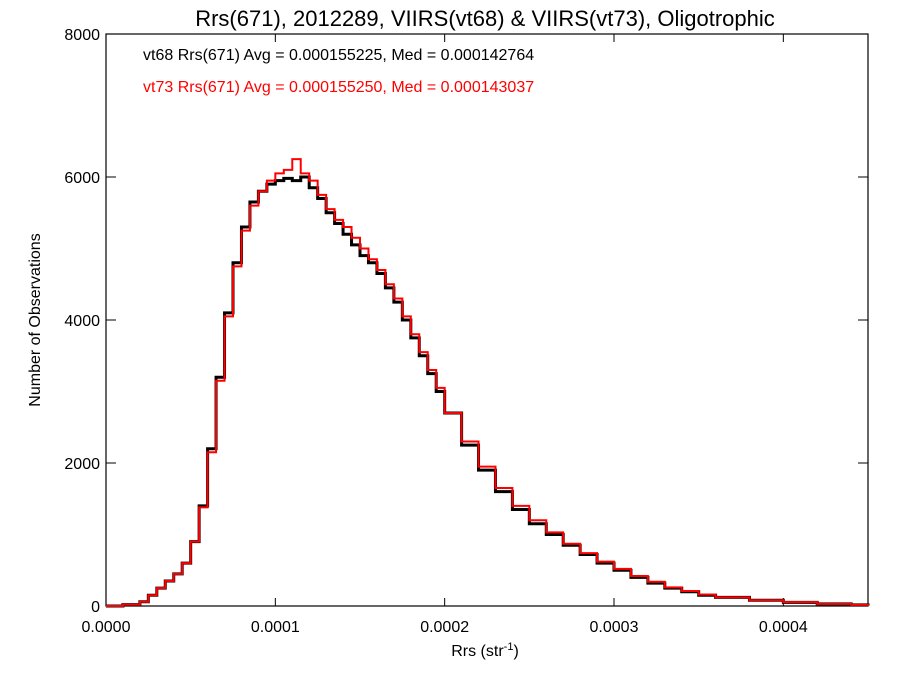  I want to click on y-axis-label: Number of Observations, so click(35, 319).